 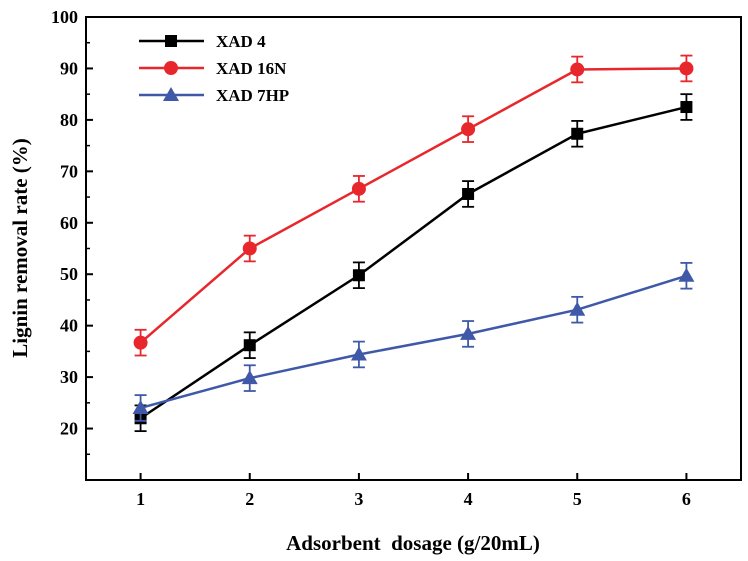 I want to click on y-axis-label: Lignin removal rate (%), so click(x=20, y=248).